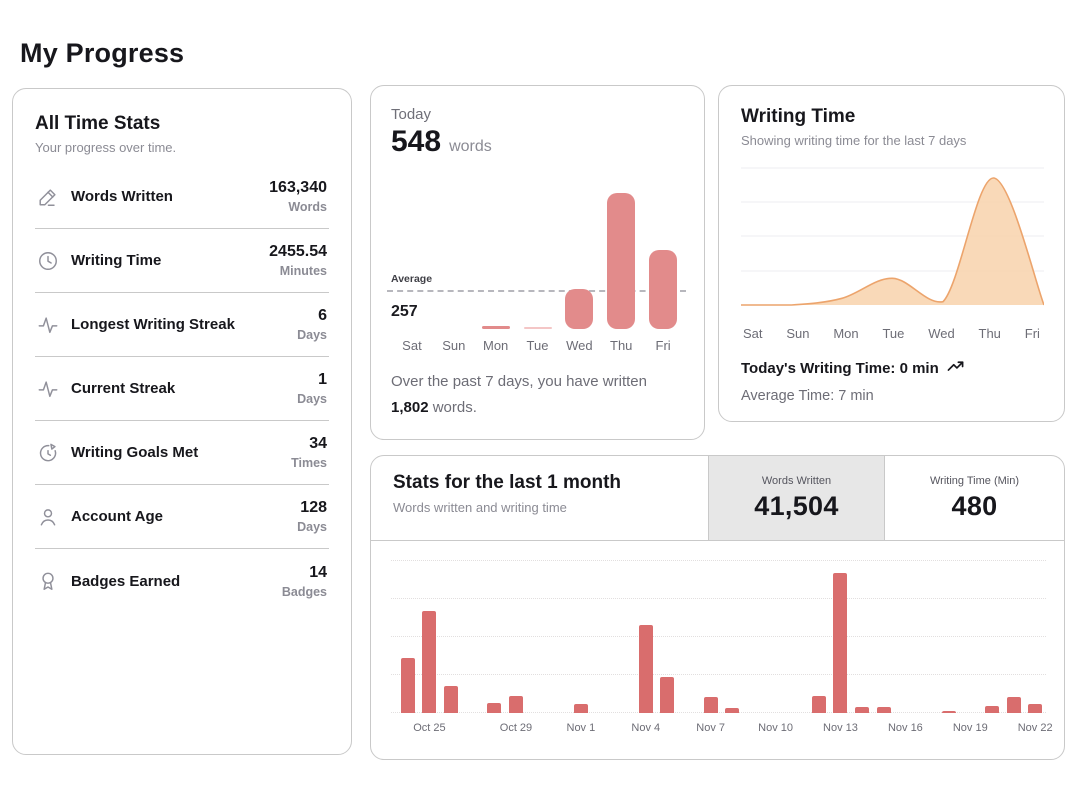  Describe the element at coordinates (318, 572) in the screenshot. I see `stat-value: 14` at that location.